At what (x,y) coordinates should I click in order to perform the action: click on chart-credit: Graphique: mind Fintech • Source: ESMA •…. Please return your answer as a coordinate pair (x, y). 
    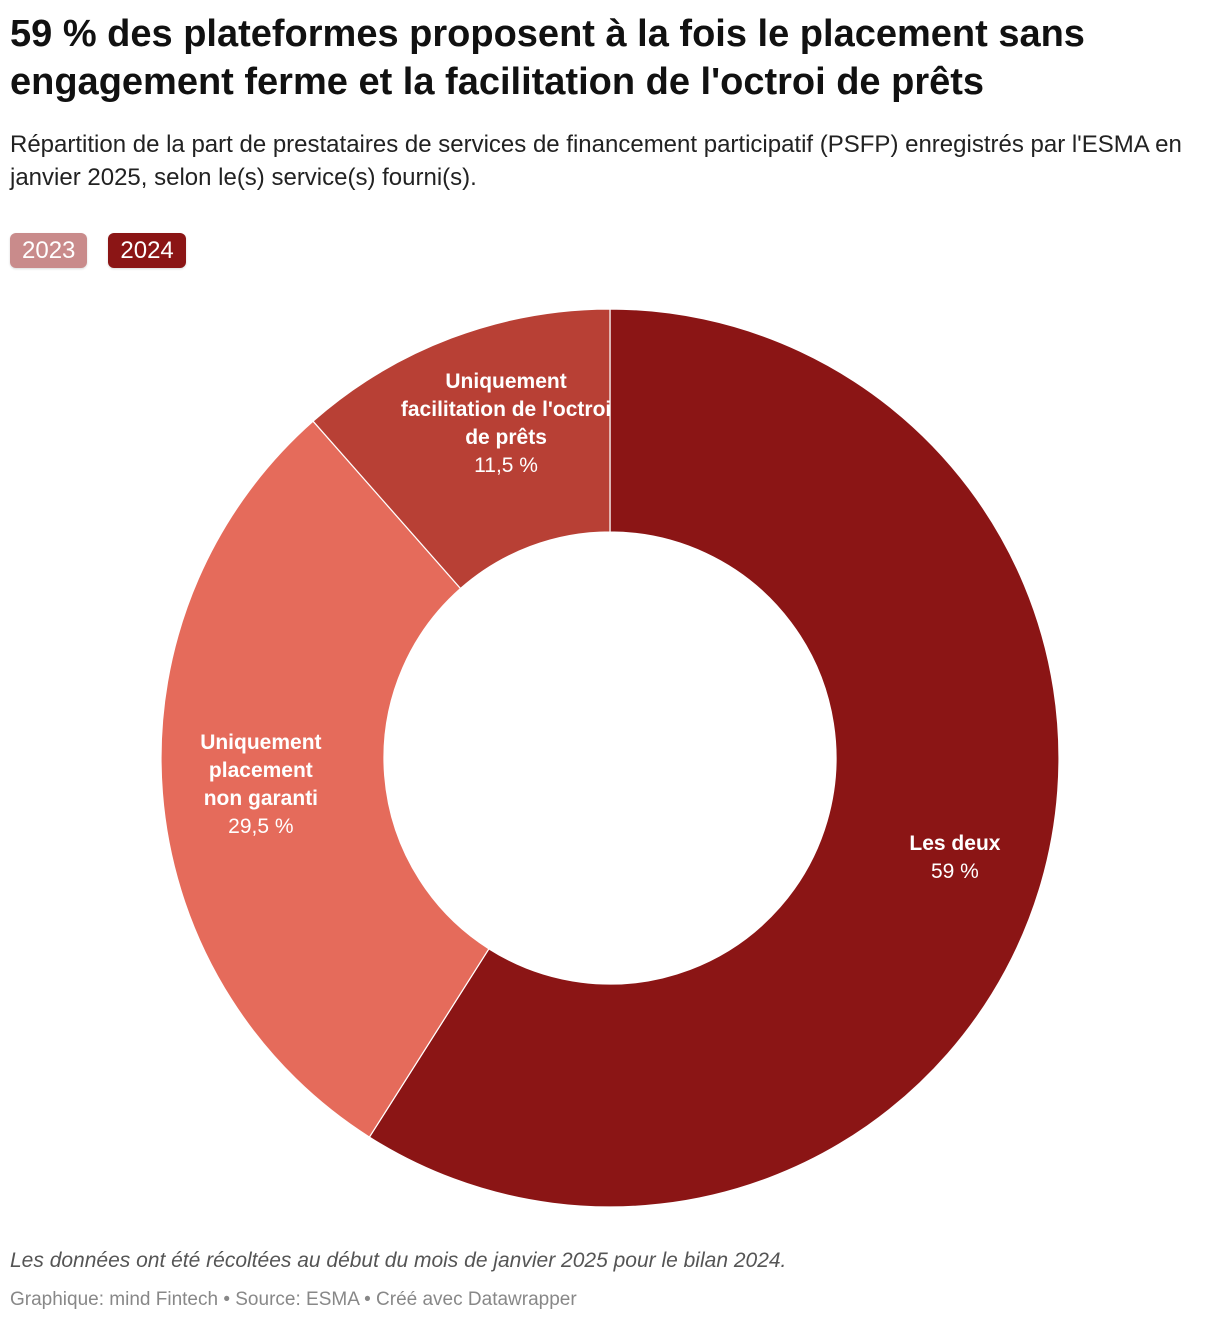
    Looking at the image, I should click on (293, 1299).